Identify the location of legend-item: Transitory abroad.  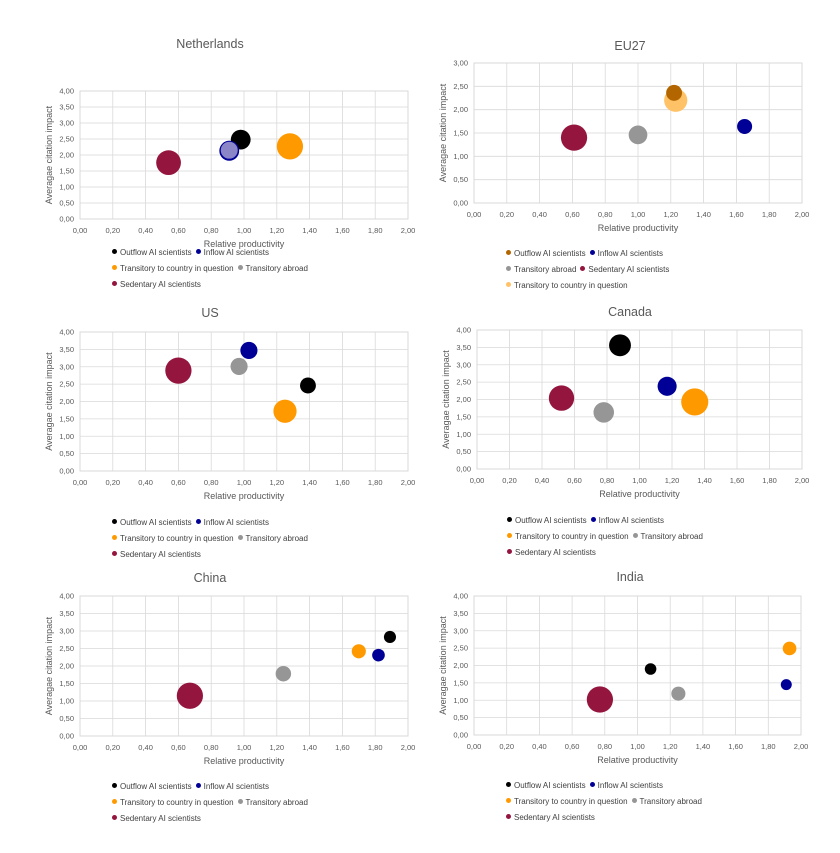
(272, 268).